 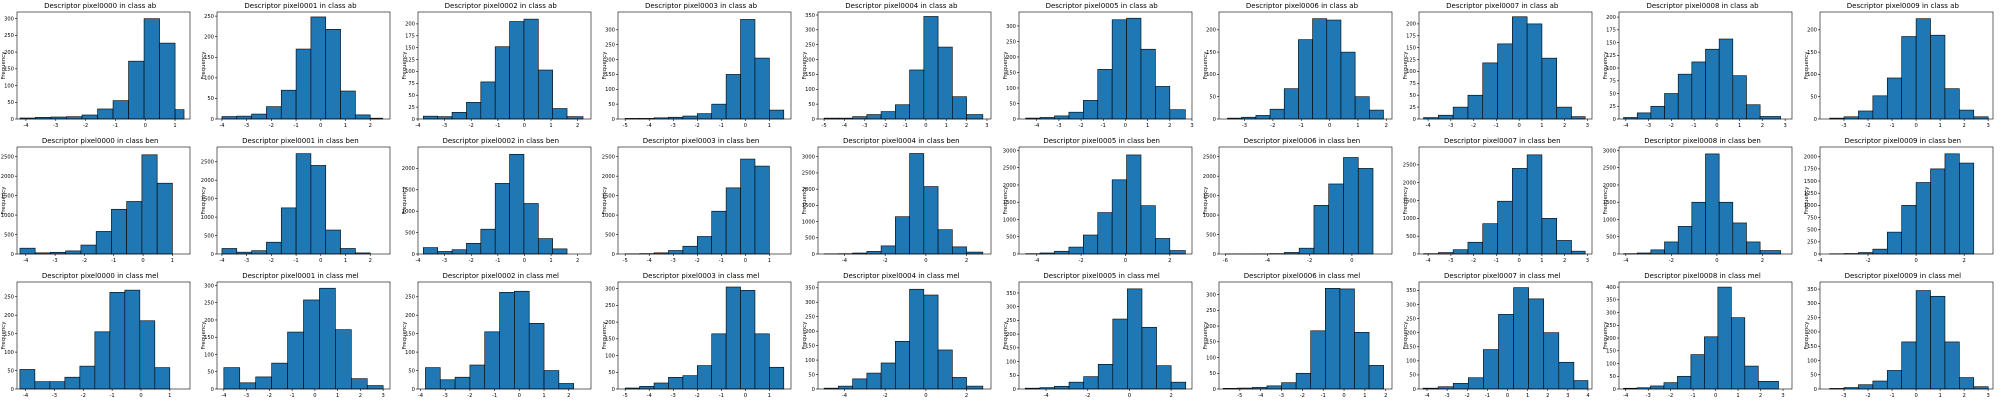 I want to click on y-tick-label: 2000, so click(x=1609, y=186).